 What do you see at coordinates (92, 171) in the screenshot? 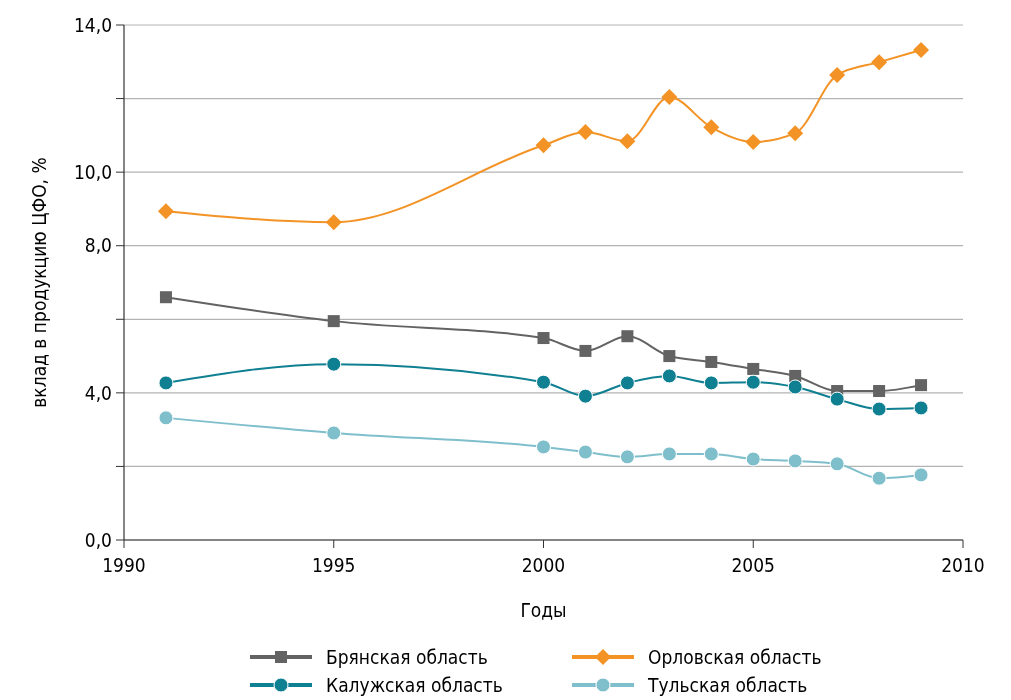
I see `y-tick-label: 10,0` at bounding box center [92, 171].